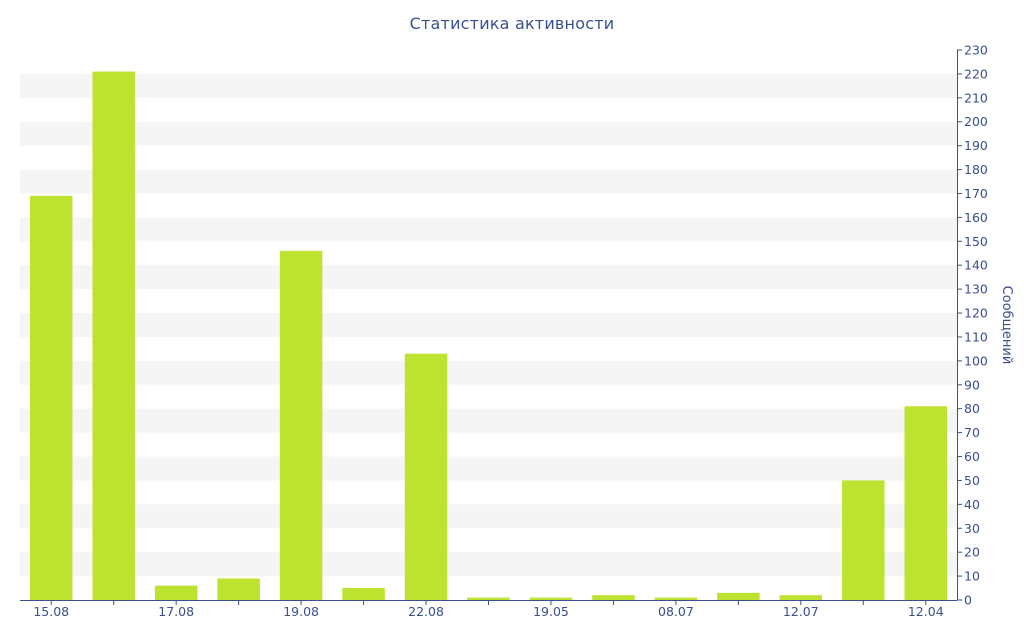 The height and width of the screenshot is (640, 1024). I want to click on y-tick-label: 190, so click(976, 145).